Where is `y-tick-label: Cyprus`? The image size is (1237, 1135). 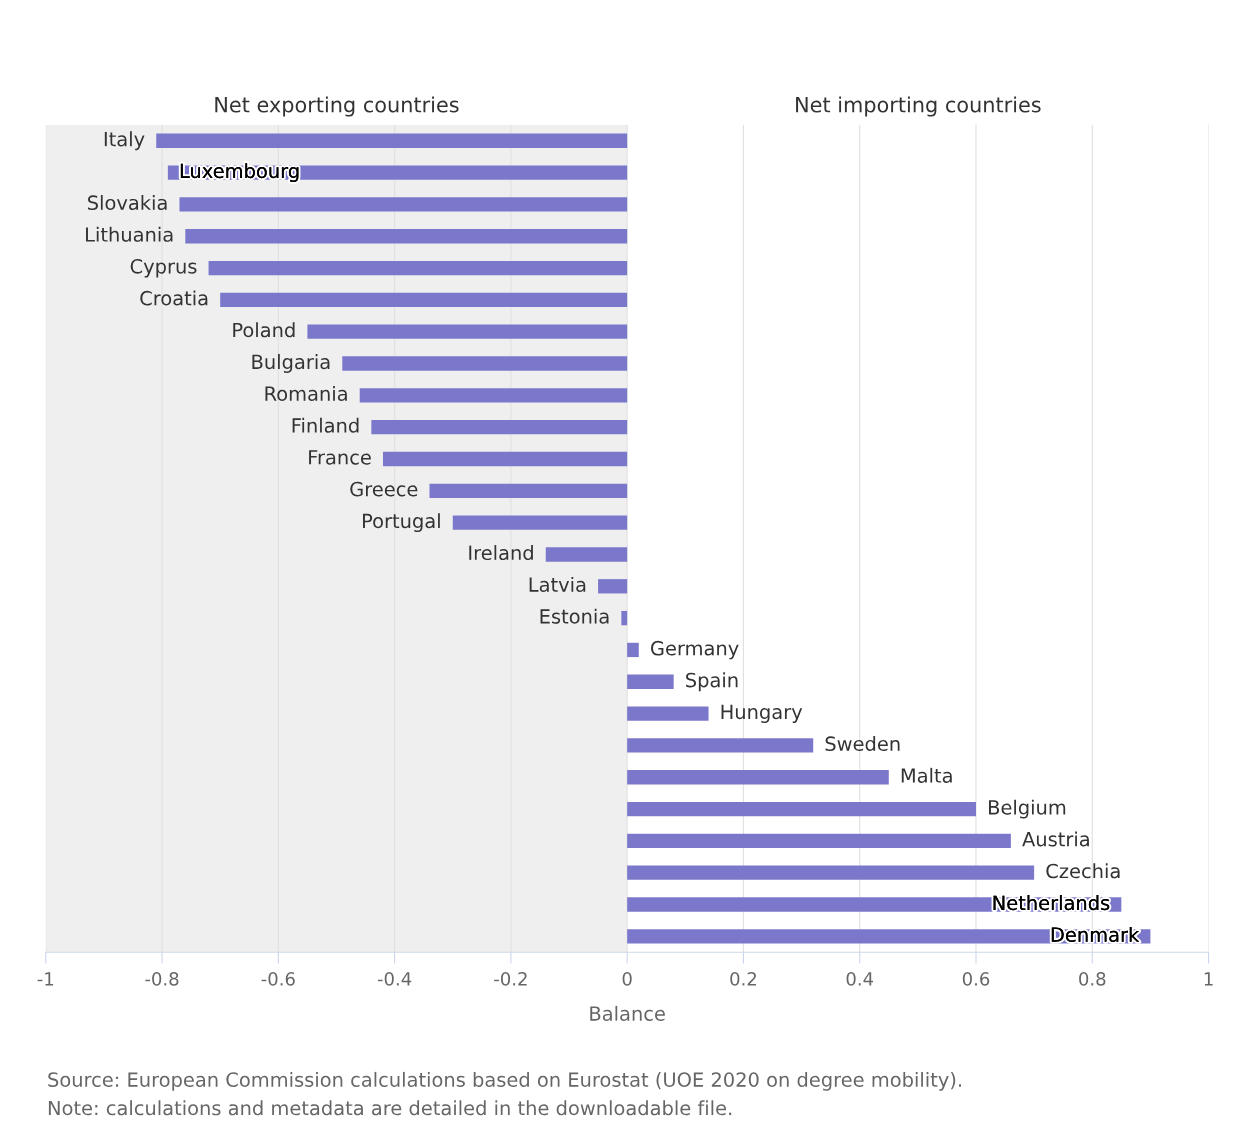
y-tick-label: Cyprus is located at coordinates (163, 268).